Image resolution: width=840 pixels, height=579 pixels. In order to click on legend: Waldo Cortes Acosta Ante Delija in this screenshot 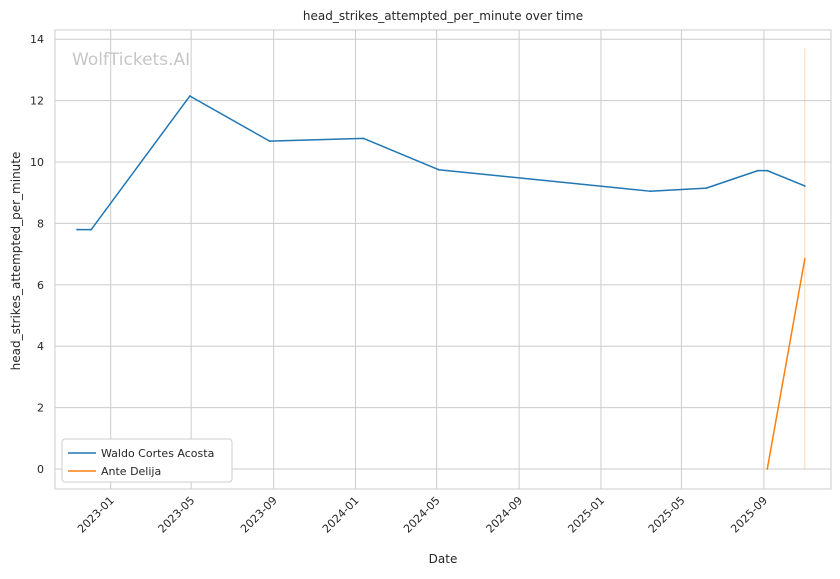, I will do `click(147, 460)`.